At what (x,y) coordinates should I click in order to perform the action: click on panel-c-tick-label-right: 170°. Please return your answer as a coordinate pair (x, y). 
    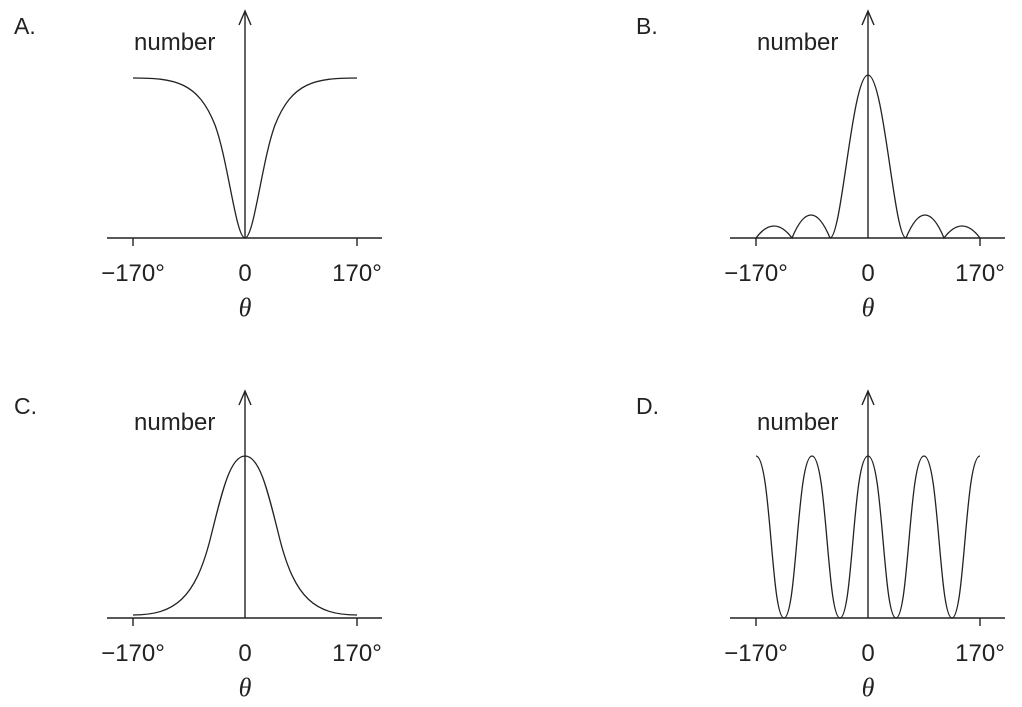
    Looking at the image, I should click on (357, 653).